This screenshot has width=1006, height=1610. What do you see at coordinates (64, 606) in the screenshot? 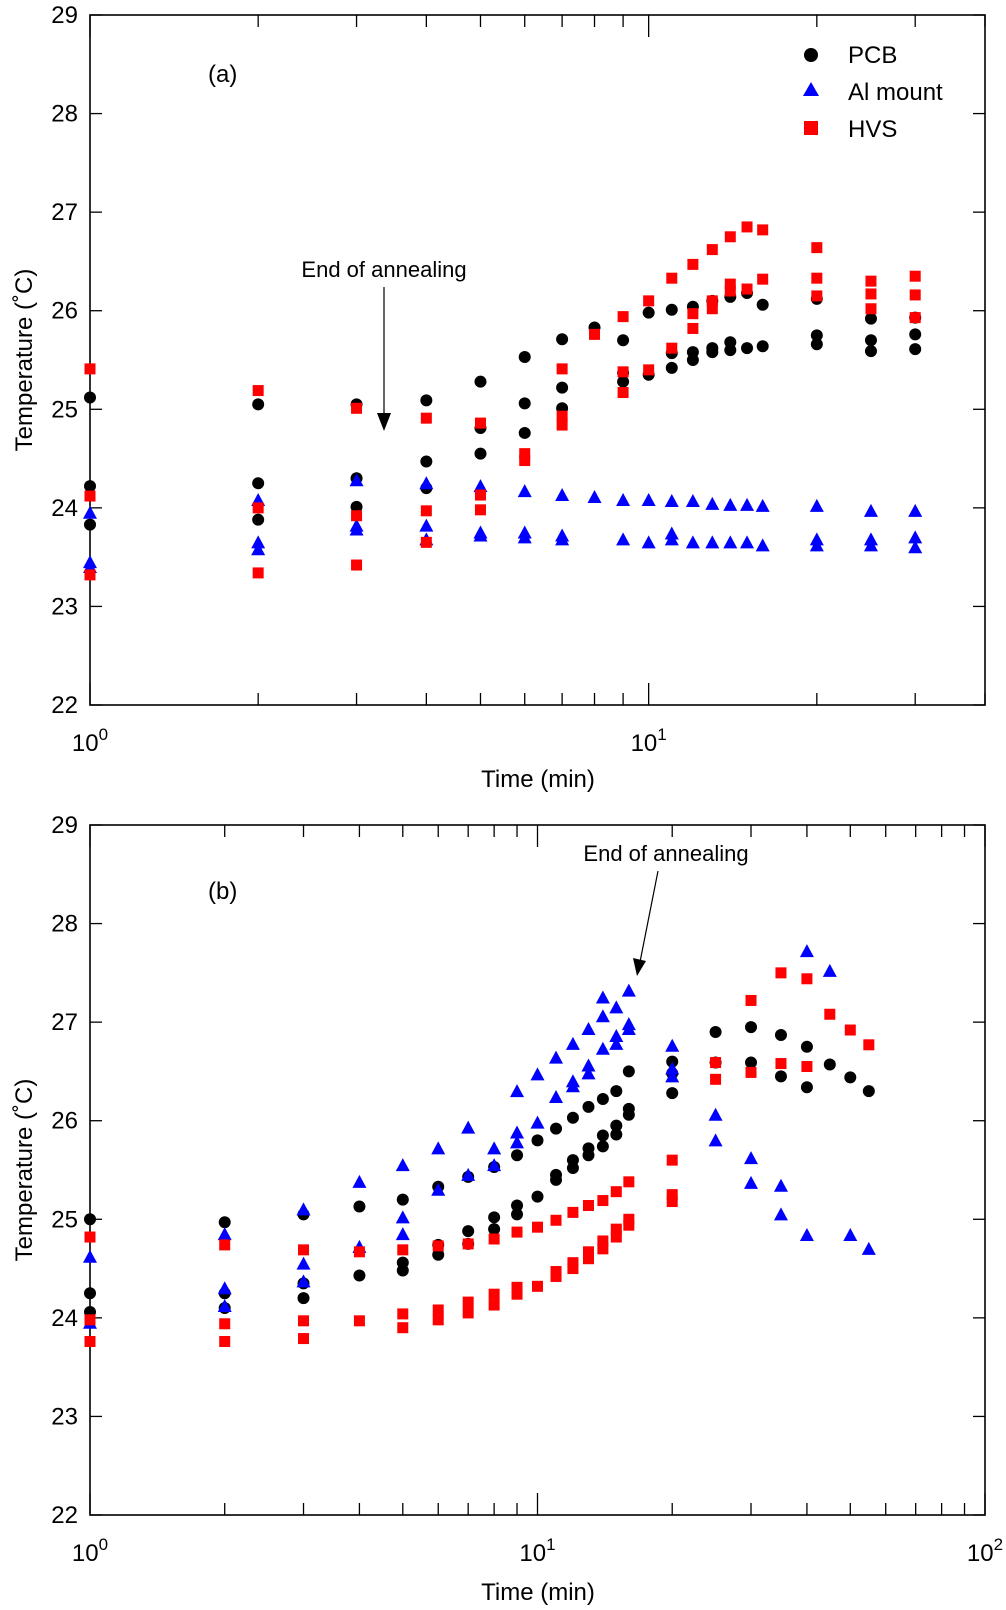
I see `panel-a-y-tick-label: 23` at bounding box center [64, 606].